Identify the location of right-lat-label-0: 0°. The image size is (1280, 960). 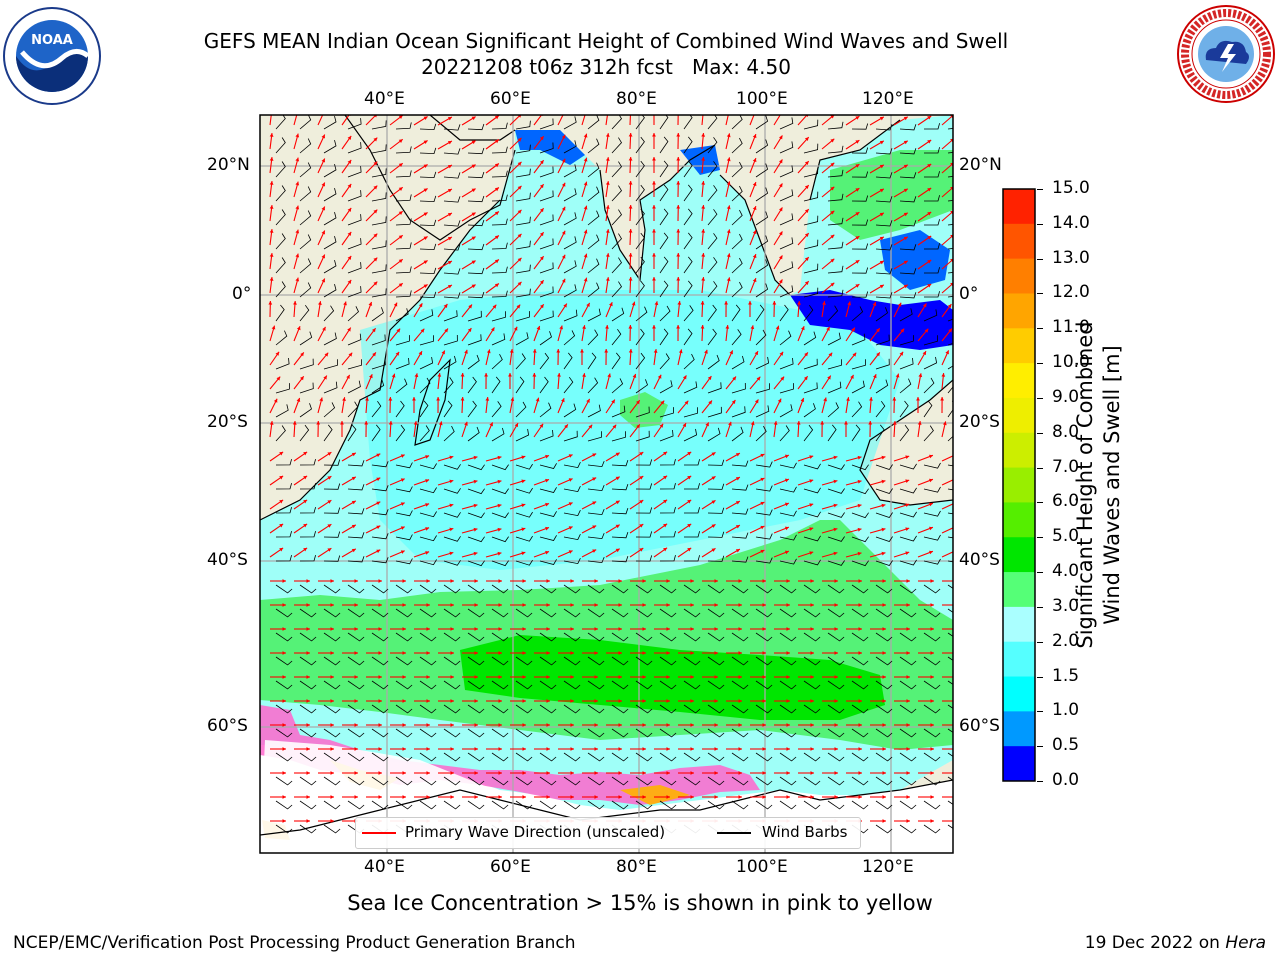
(969, 294).